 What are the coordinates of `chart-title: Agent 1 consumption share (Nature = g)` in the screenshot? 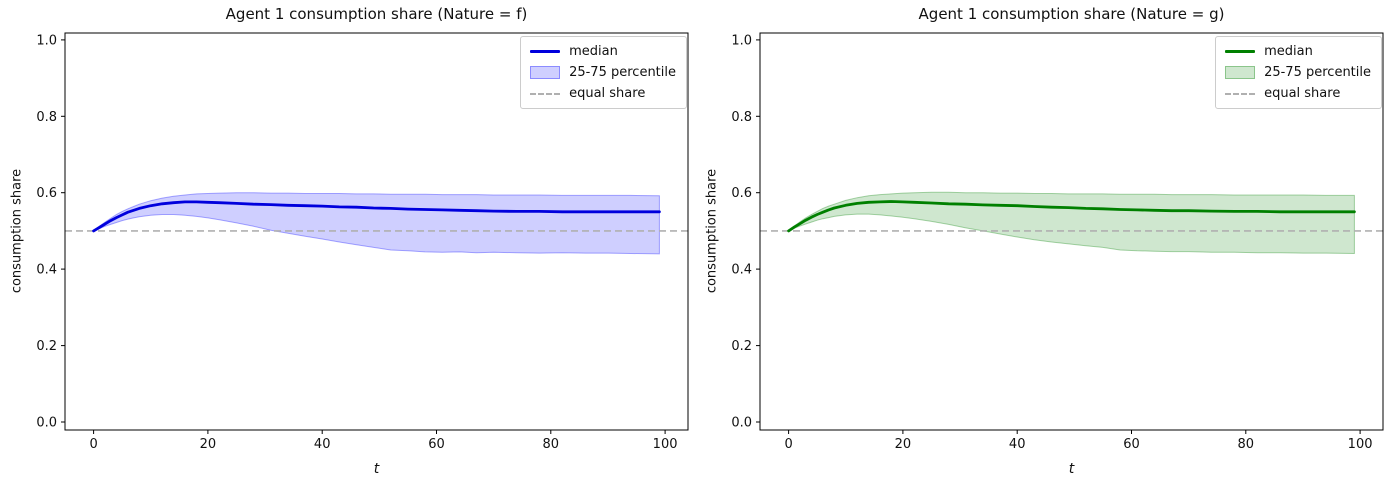 It's located at (1071, 14).